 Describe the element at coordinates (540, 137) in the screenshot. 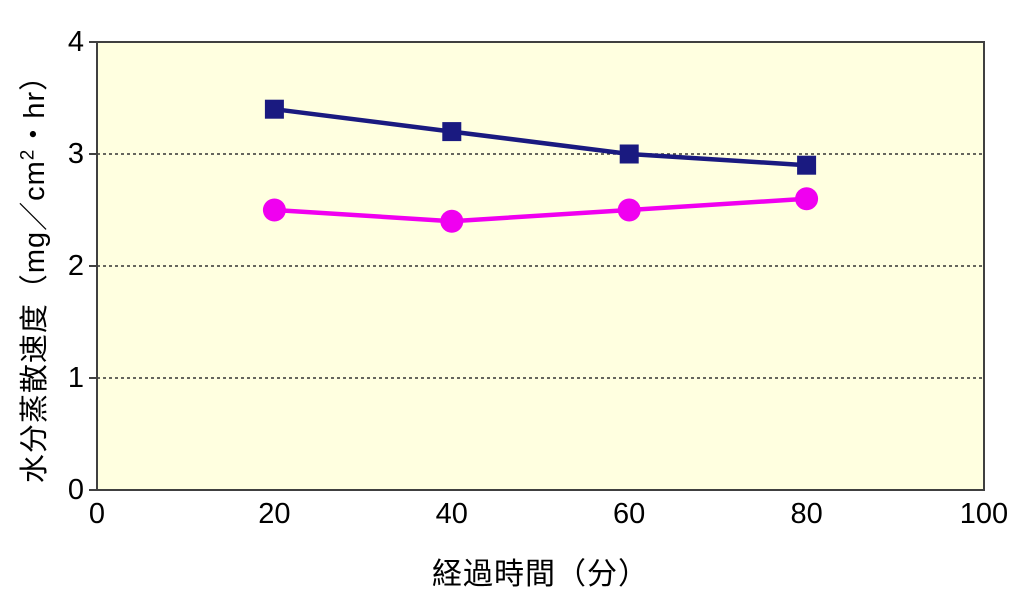

I see `navy-square-series-line` at that location.